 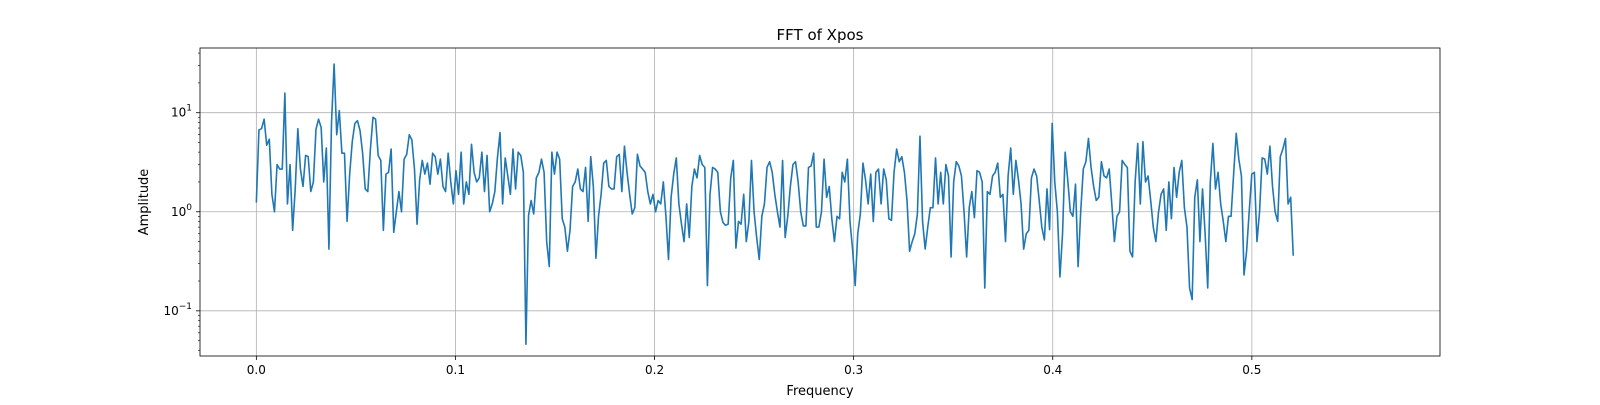 What do you see at coordinates (1251, 370) in the screenshot?
I see `x-tick-label: 0.5` at bounding box center [1251, 370].